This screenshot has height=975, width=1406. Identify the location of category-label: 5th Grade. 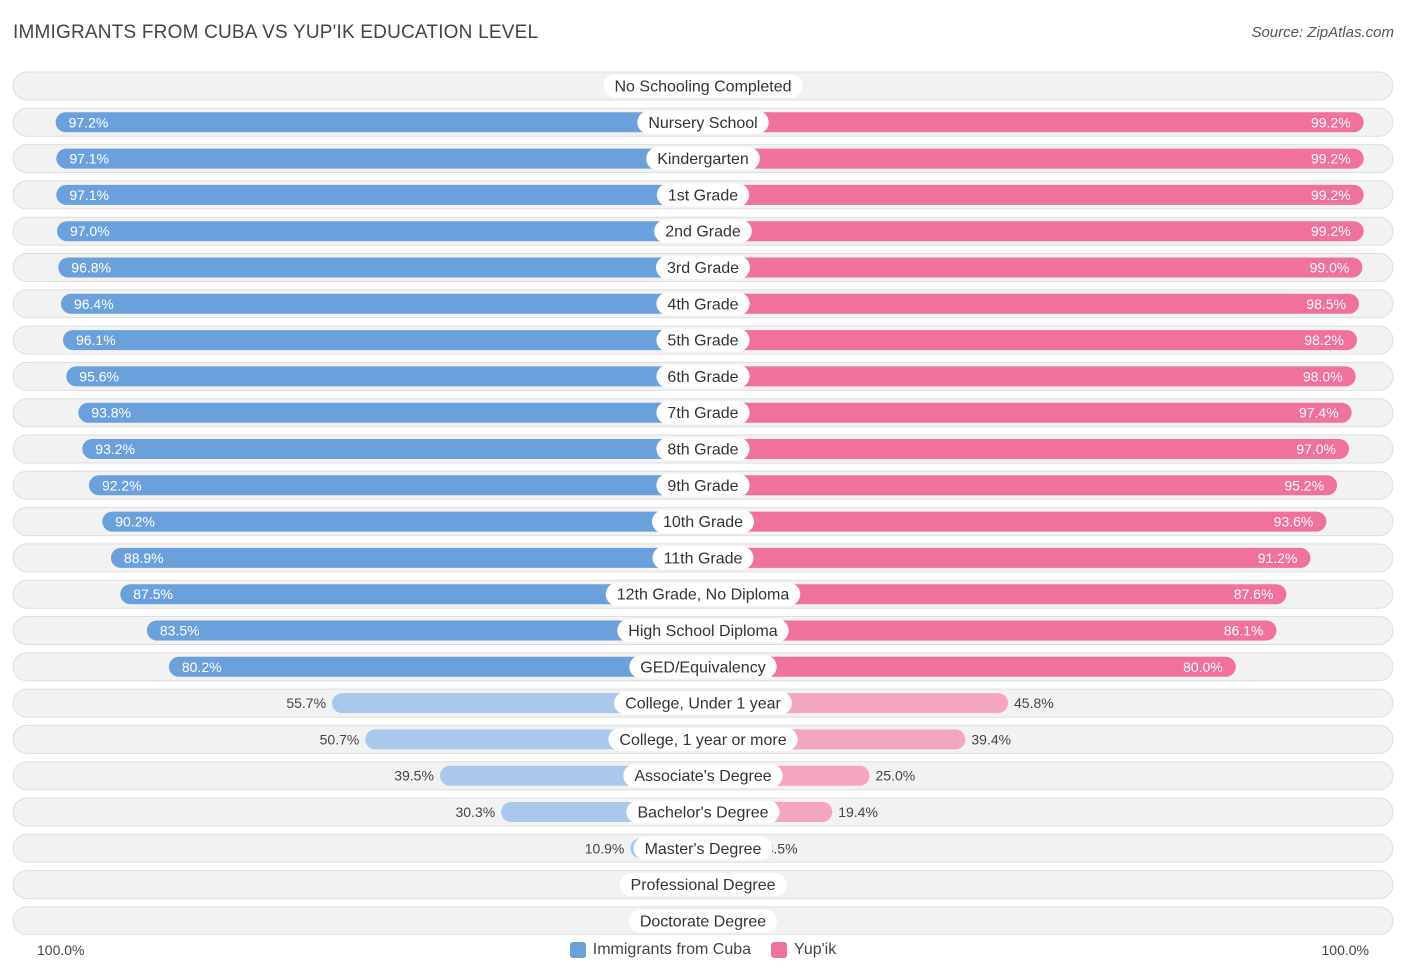
(702, 341).